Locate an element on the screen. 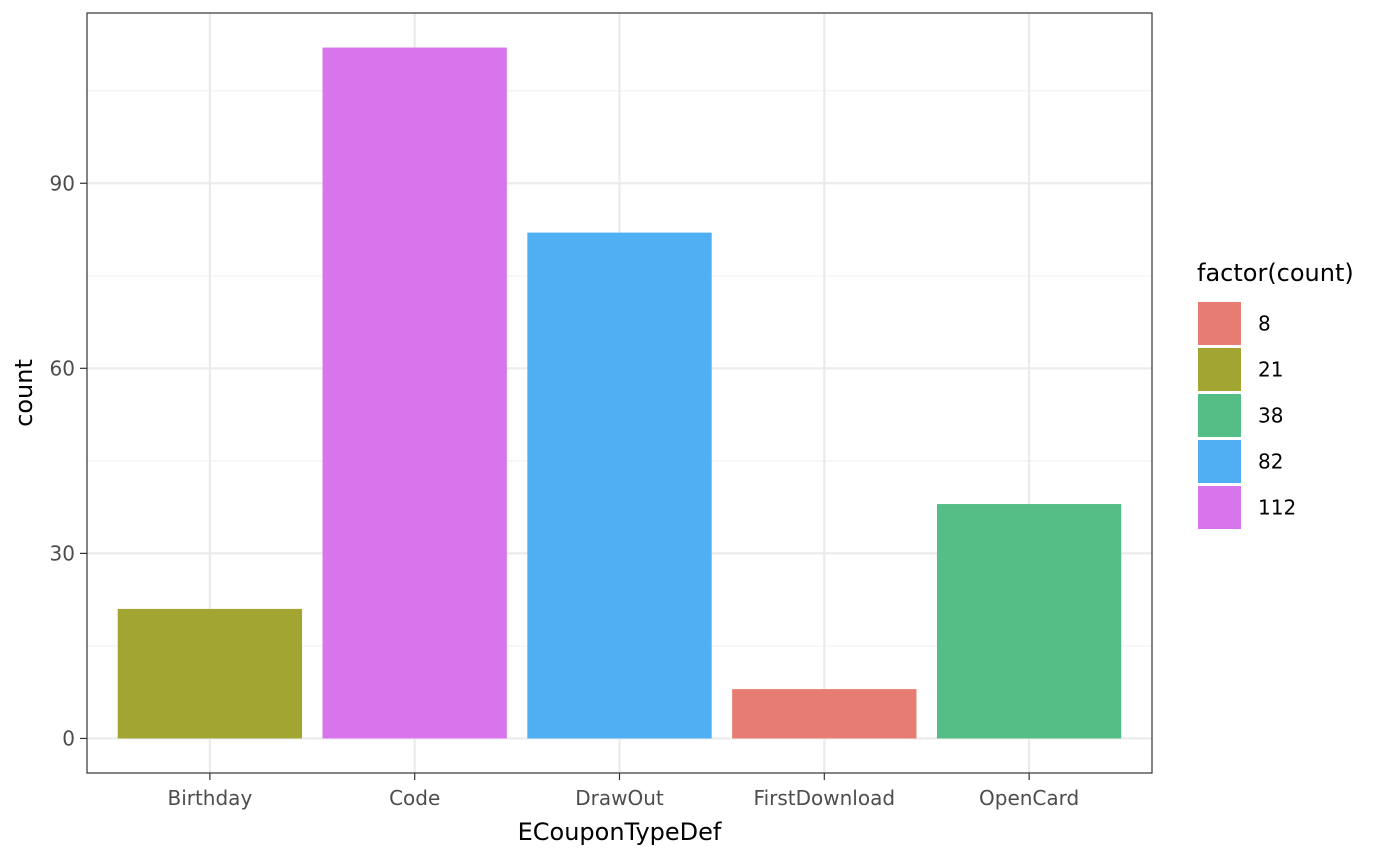 This screenshot has width=1392, height=860. legend-label: 8 is located at coordinates (1264, 324).